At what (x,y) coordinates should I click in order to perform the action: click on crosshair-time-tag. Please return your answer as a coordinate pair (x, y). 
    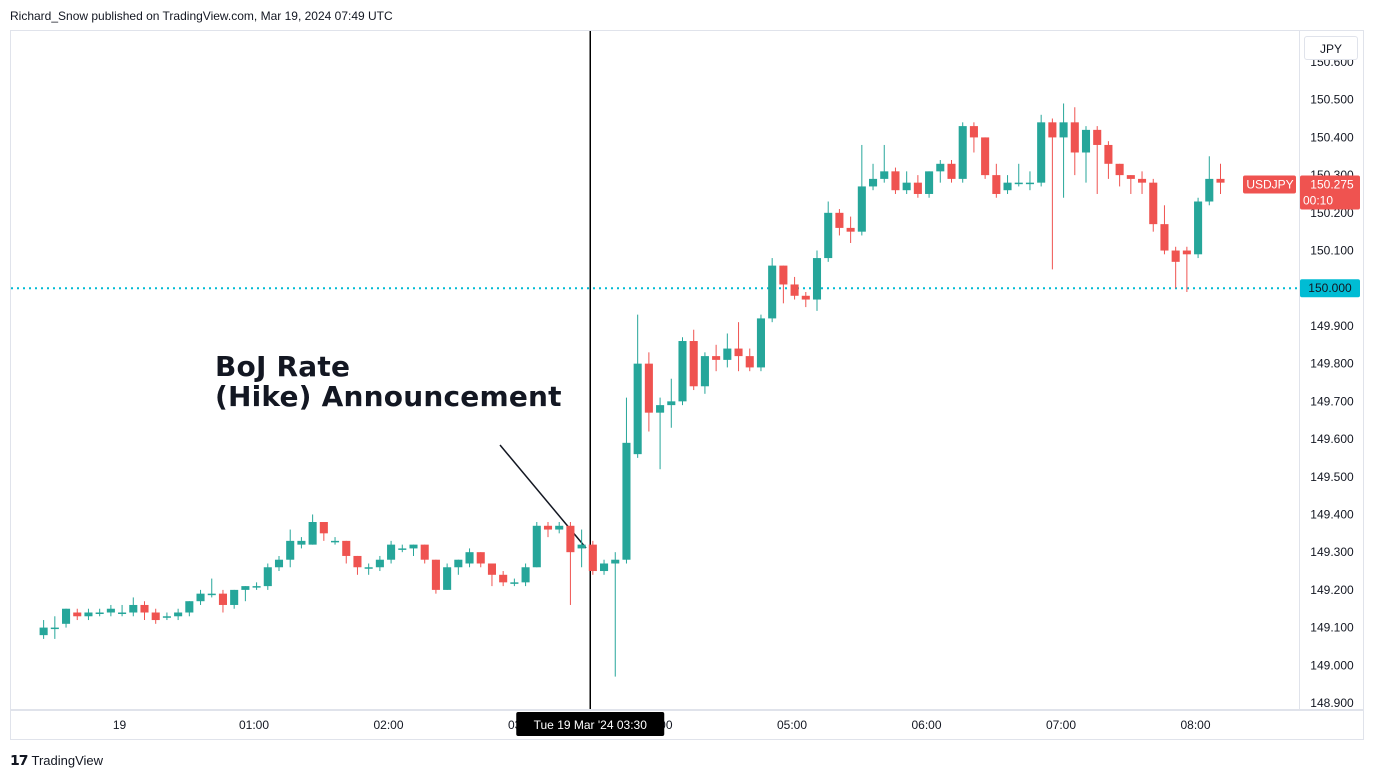
    Looking at the image, I should click on (590, 724).